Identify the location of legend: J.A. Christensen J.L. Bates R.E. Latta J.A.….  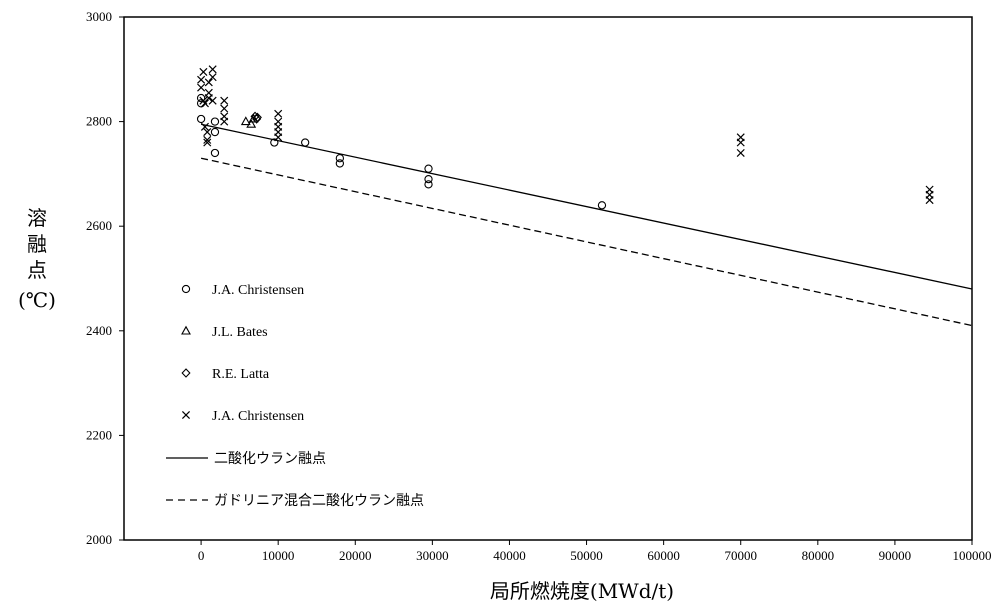
(295, 396).